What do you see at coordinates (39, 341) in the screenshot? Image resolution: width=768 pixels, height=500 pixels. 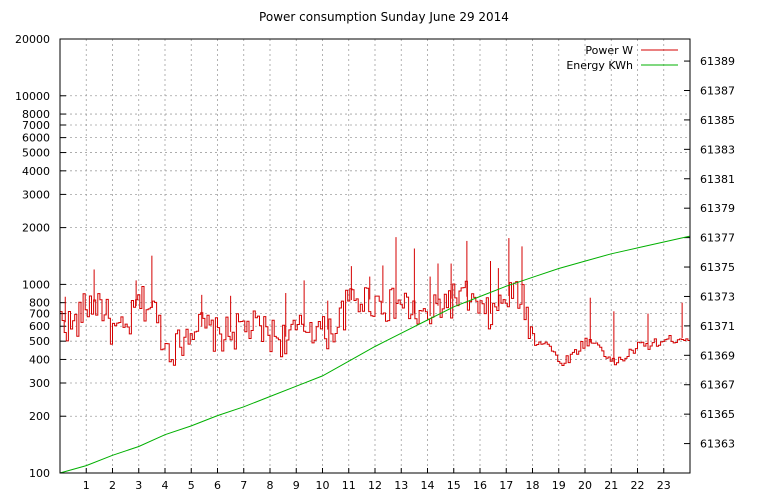 I see `y-left-tick-label: 500` at bounding box center [39, 341].